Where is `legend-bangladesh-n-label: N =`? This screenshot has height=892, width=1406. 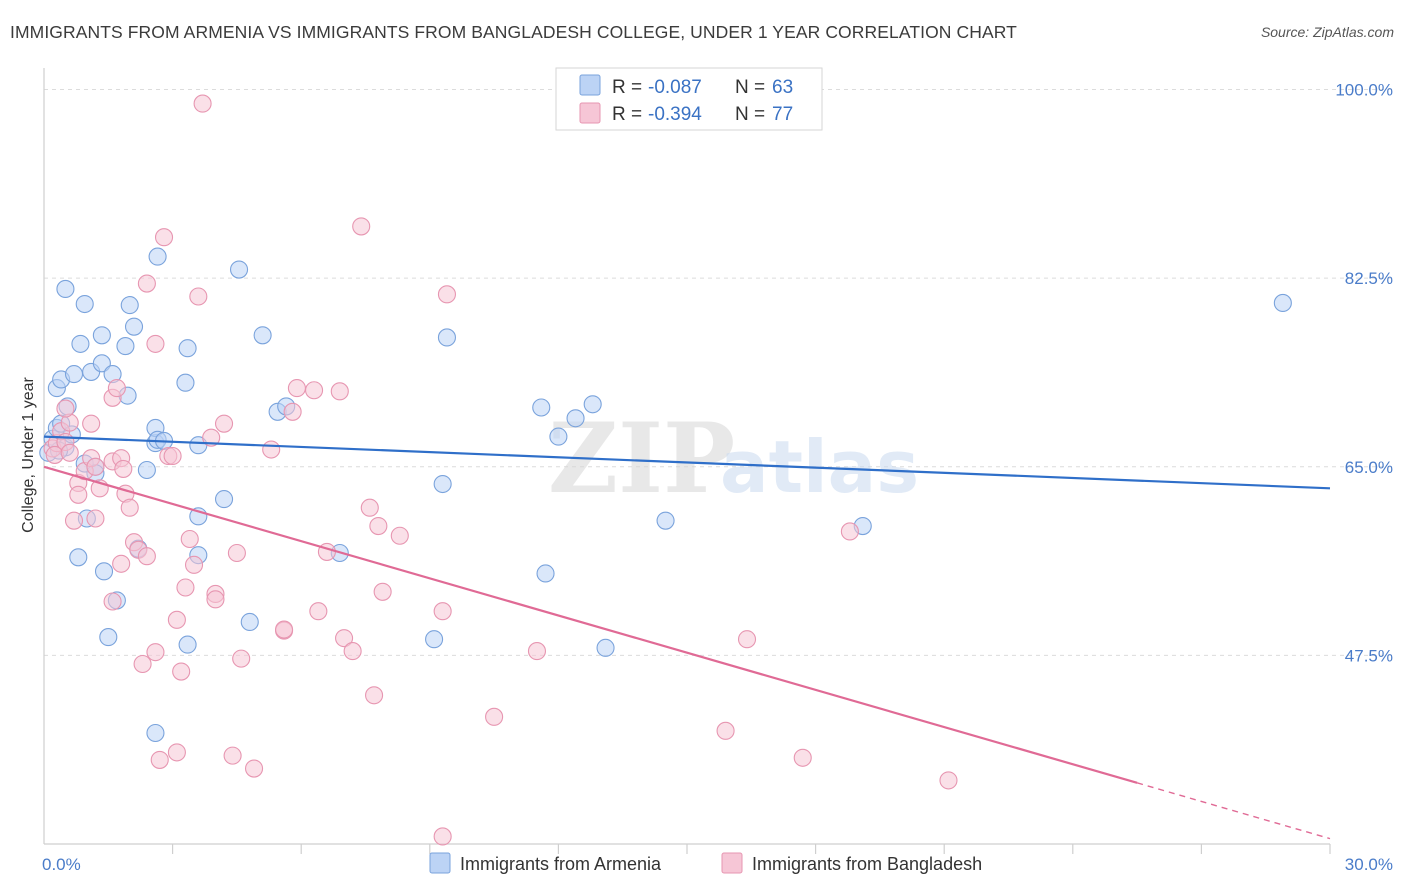
legend-bangladesh-n-label: N = is located at coordinates (752, 114).